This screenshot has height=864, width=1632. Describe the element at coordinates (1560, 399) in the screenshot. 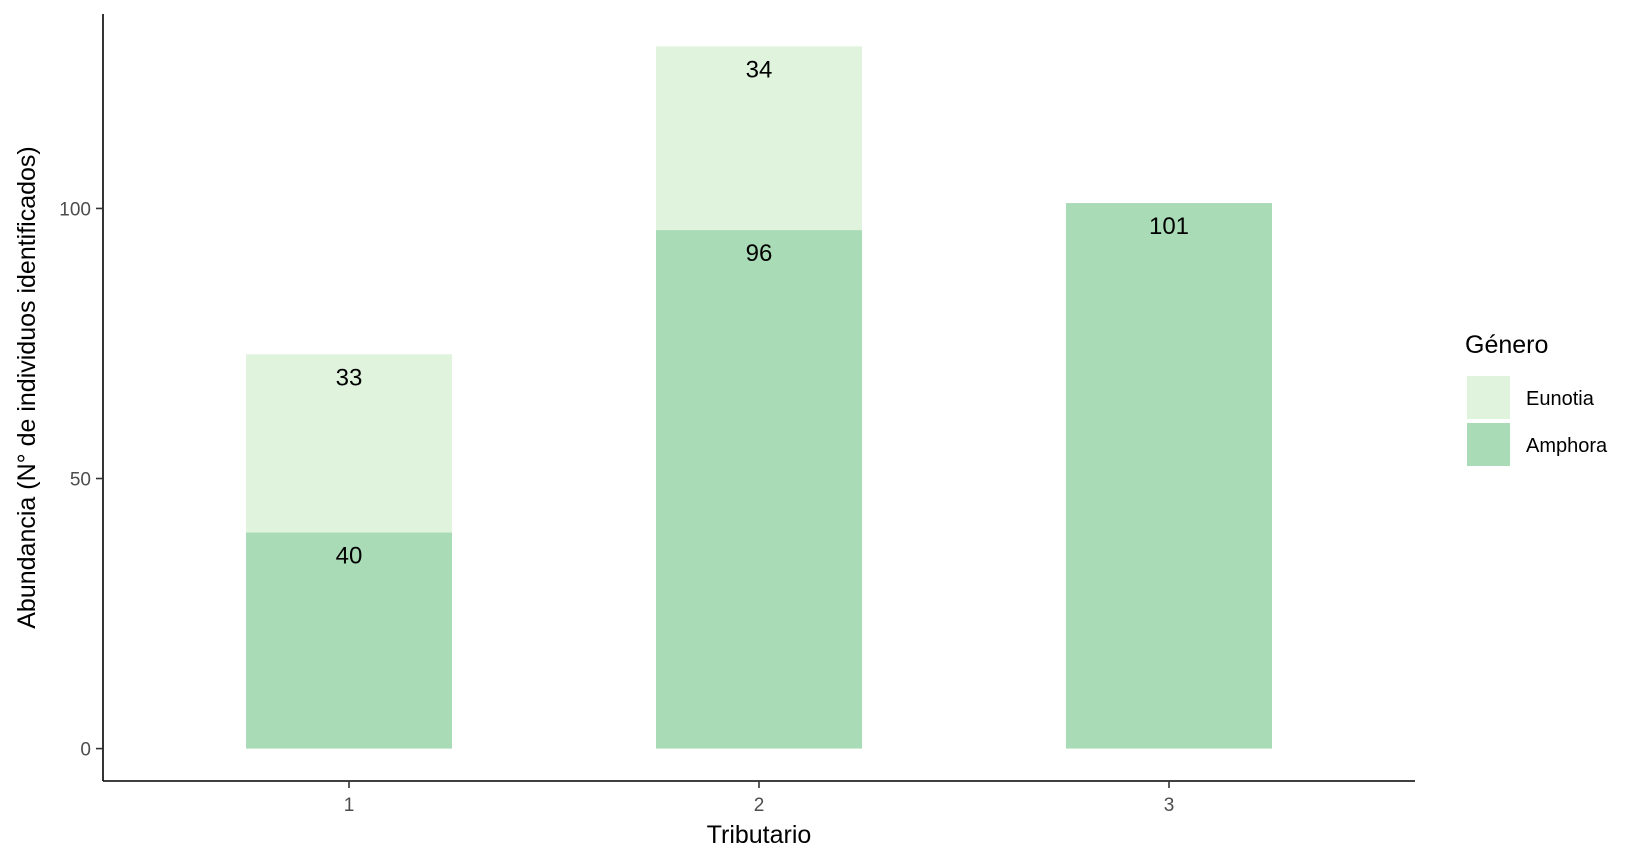

I see `legend-label-eunotia: Eunotia` at that location.